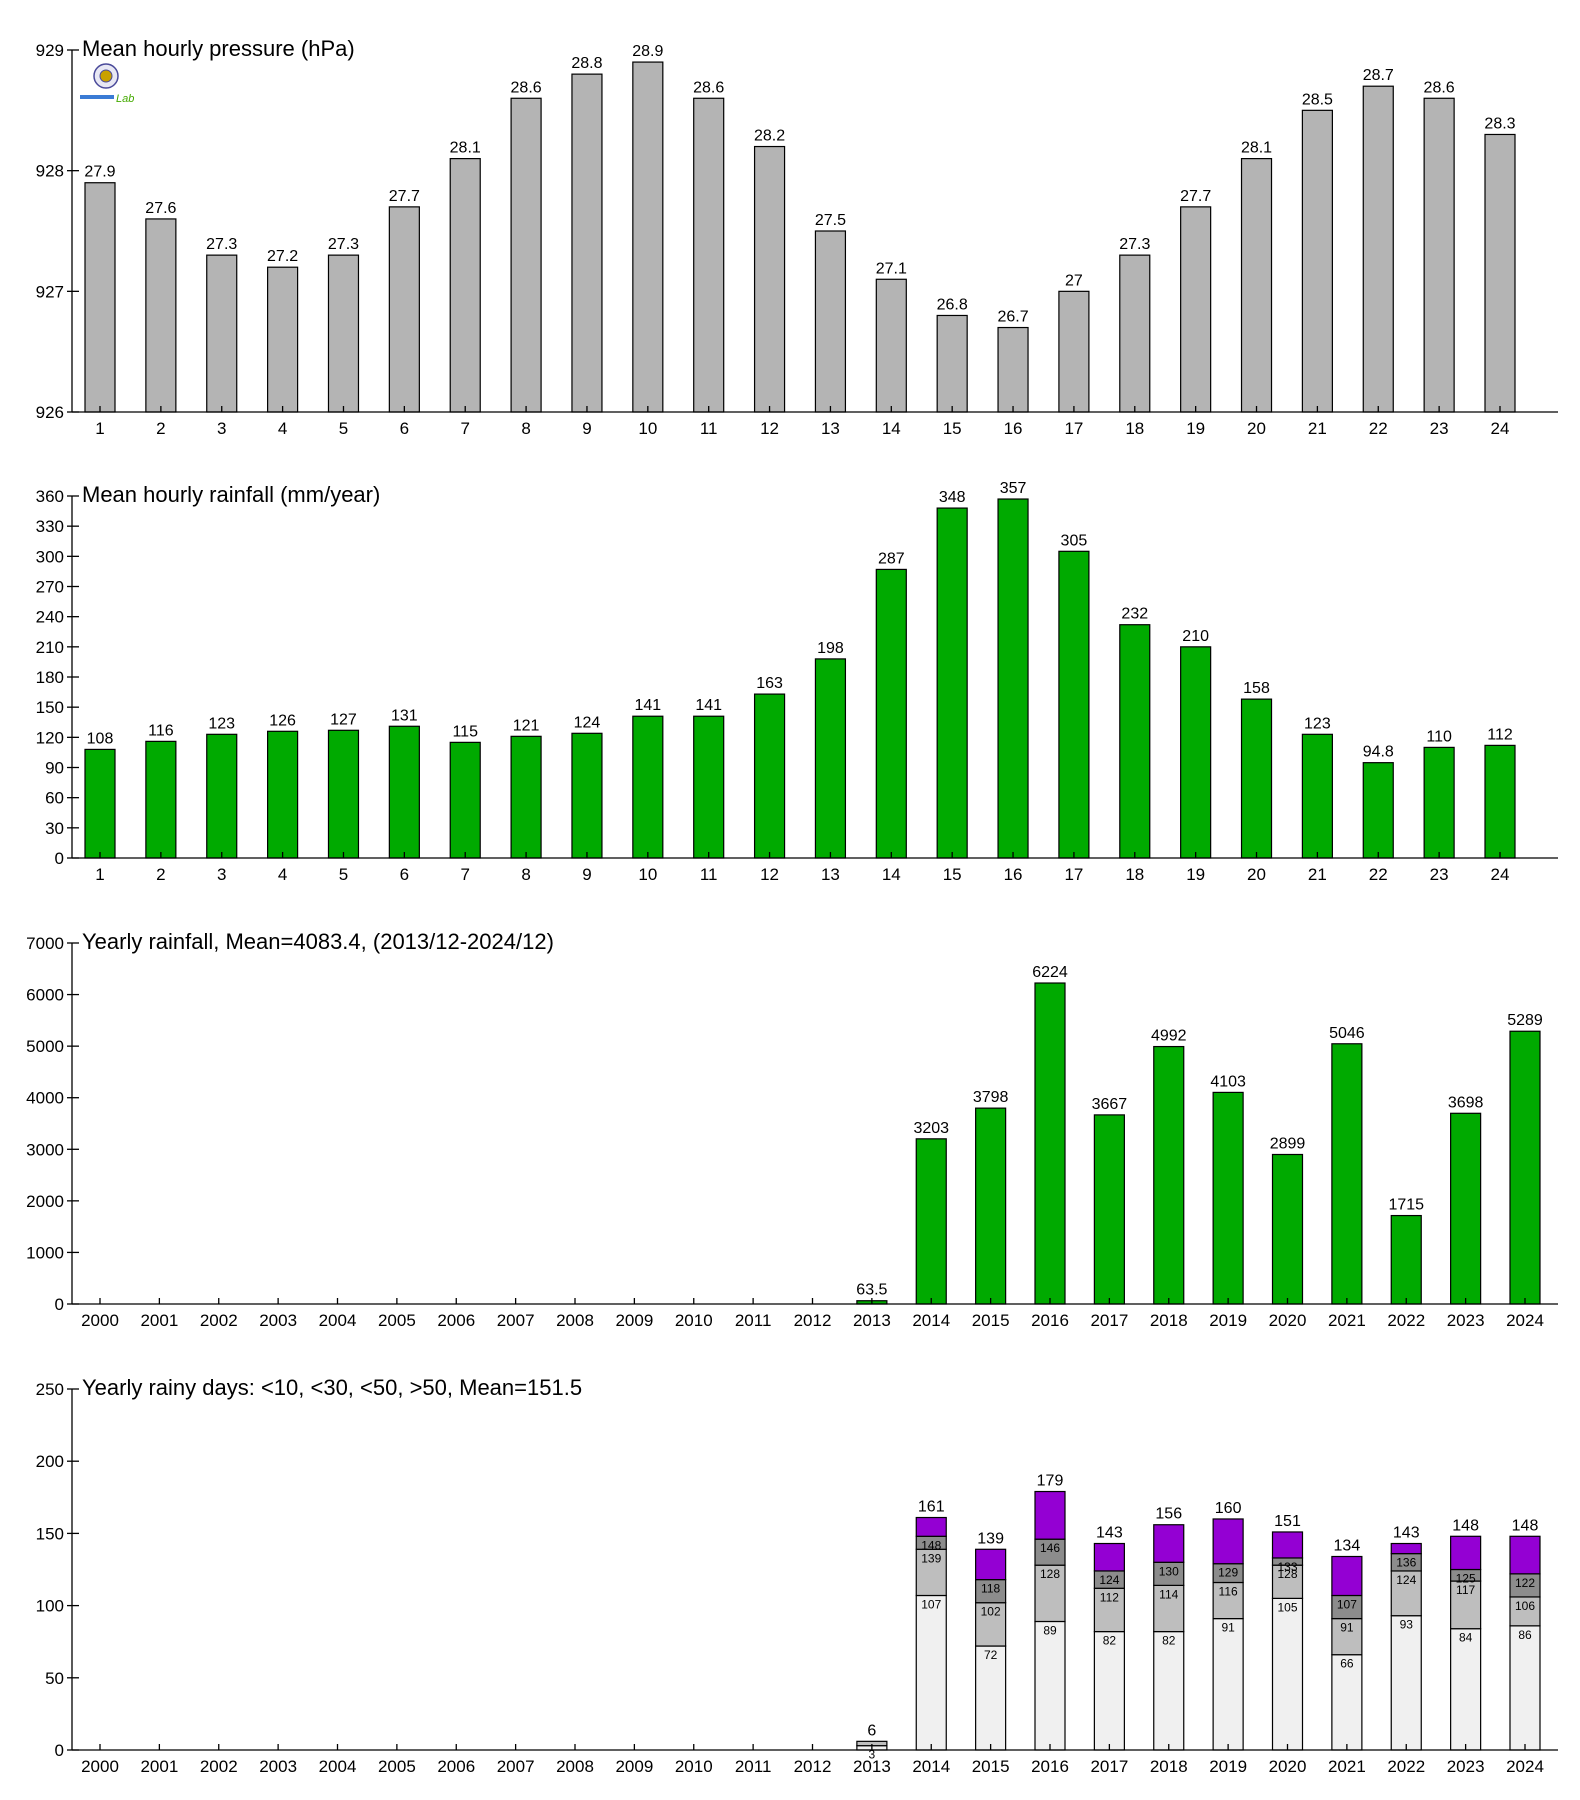 This screenshot has width=1580, height=1800. What do you see at coordinates (1466, 1638) in the screenshot?
I see `segment-label: 84` at bounding box center [1466, 1638].